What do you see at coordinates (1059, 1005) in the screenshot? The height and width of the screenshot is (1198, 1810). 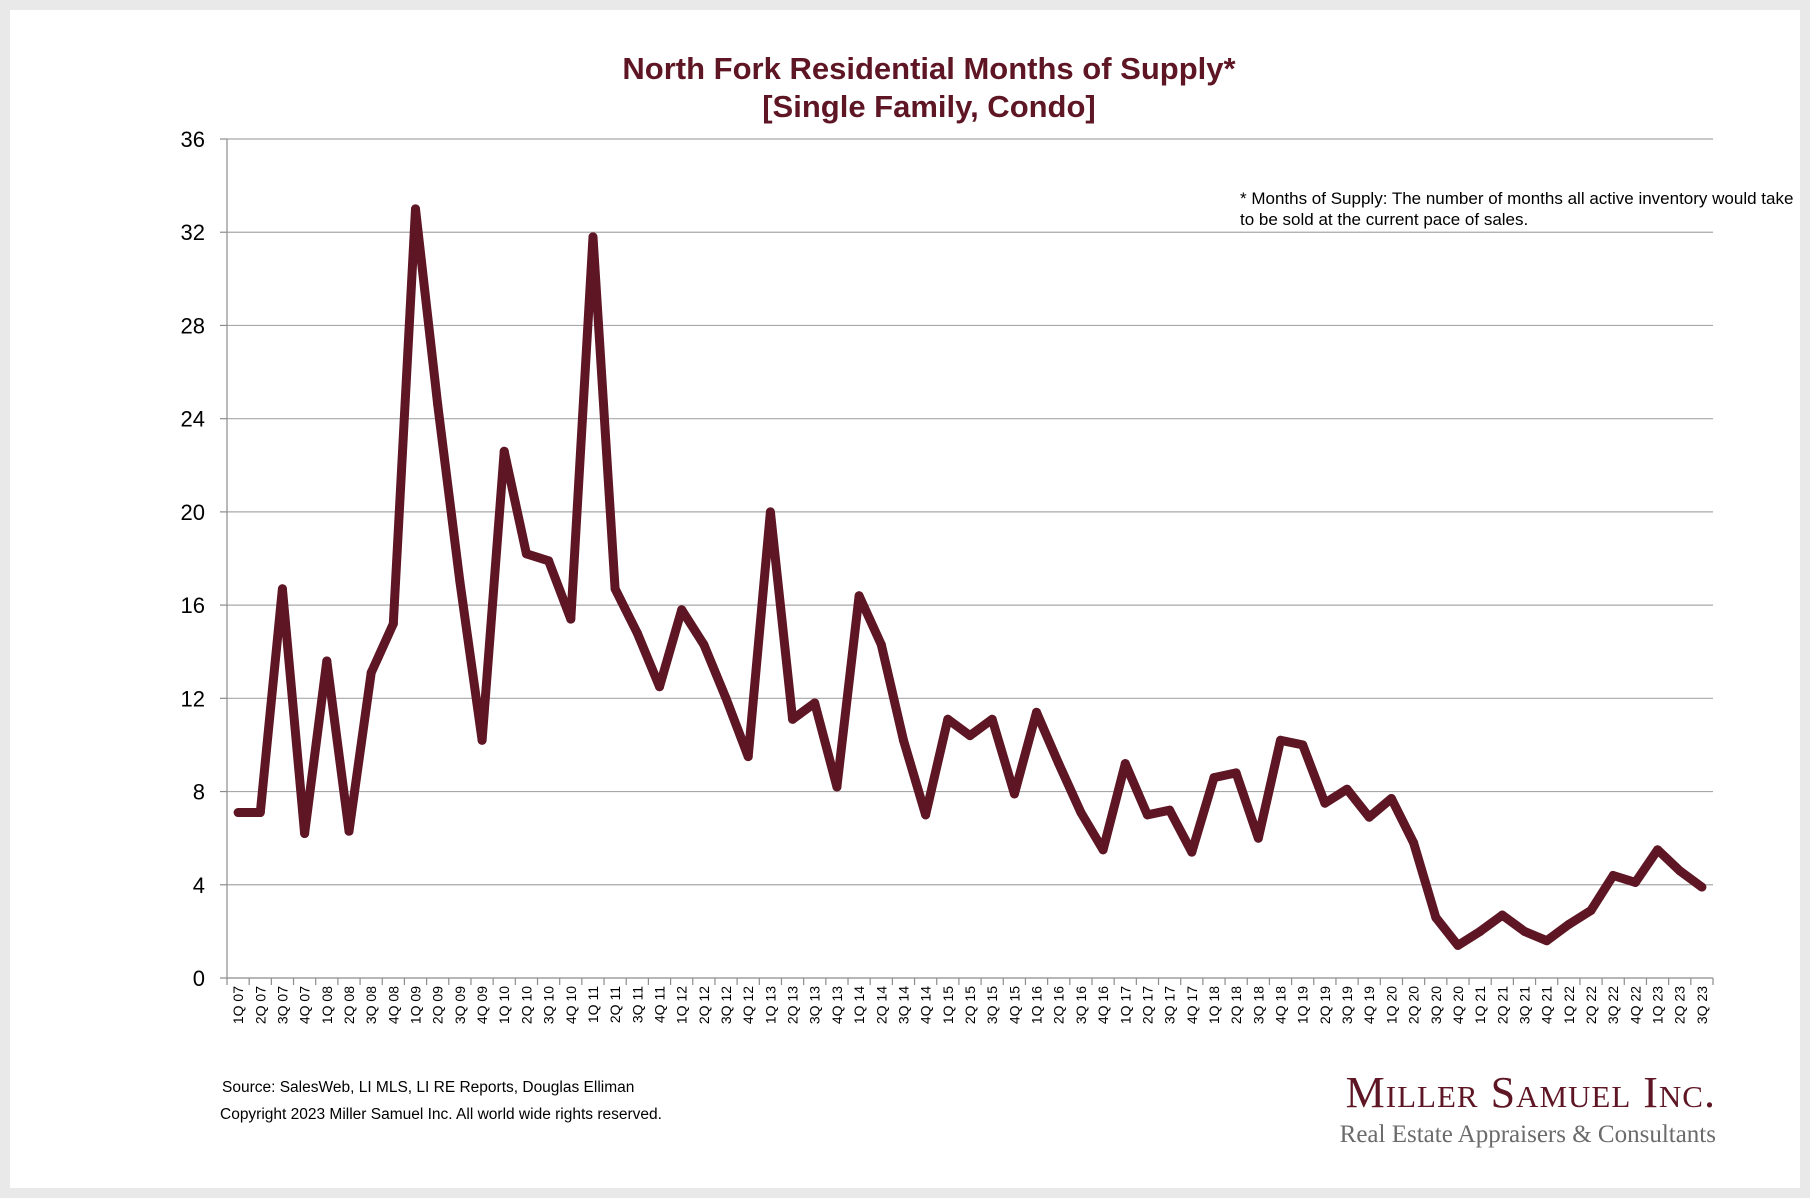 I see `x-tick-label: 2Q 16` at bounding box center [1059, 1005].